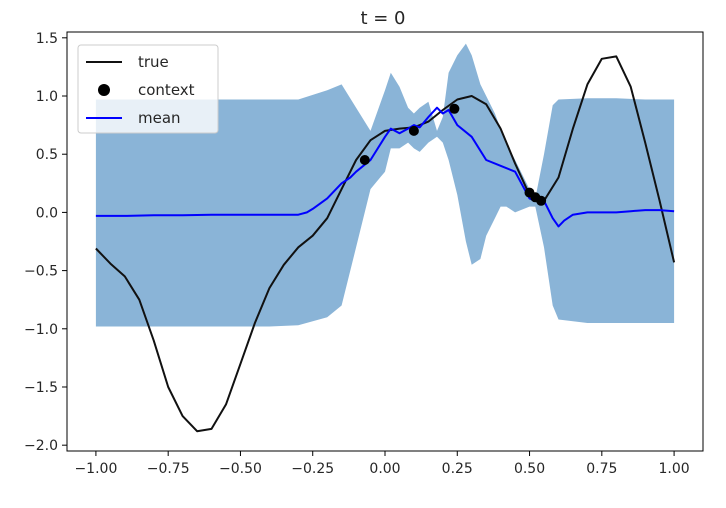  What do you see at coordinates (47, 39) in the screenshot?
I see `y-tick-label: 1.5` at bounding box center [47, 39].